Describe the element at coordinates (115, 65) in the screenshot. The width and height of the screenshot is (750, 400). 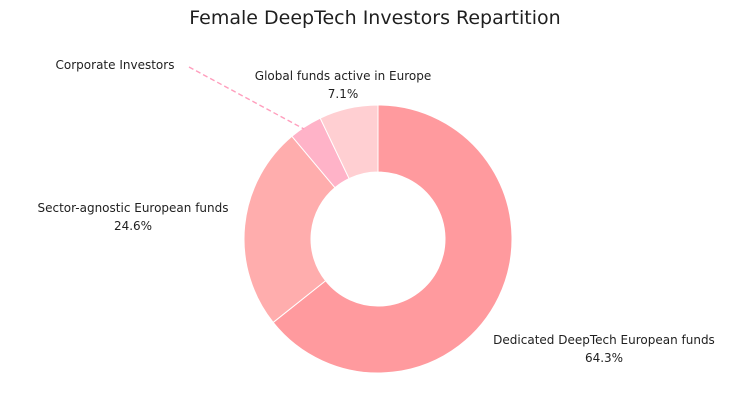
I see `label-corporate: Corporate Investors` at that location.